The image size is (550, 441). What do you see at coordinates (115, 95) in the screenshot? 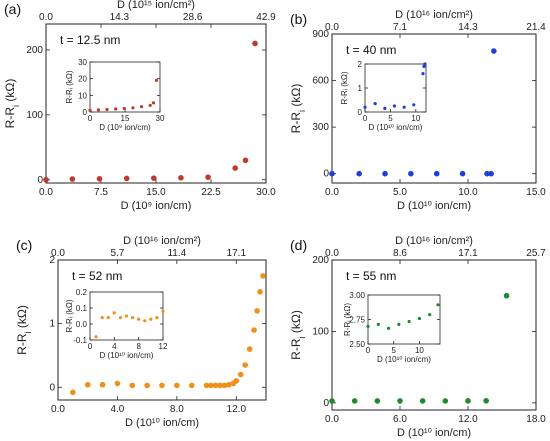
I see `inset-a: 0 15 30 0 10 20 30 D (10⁹ ion/cm) R-Rᵢ (kΩ)` at bounding box center [115, 95].